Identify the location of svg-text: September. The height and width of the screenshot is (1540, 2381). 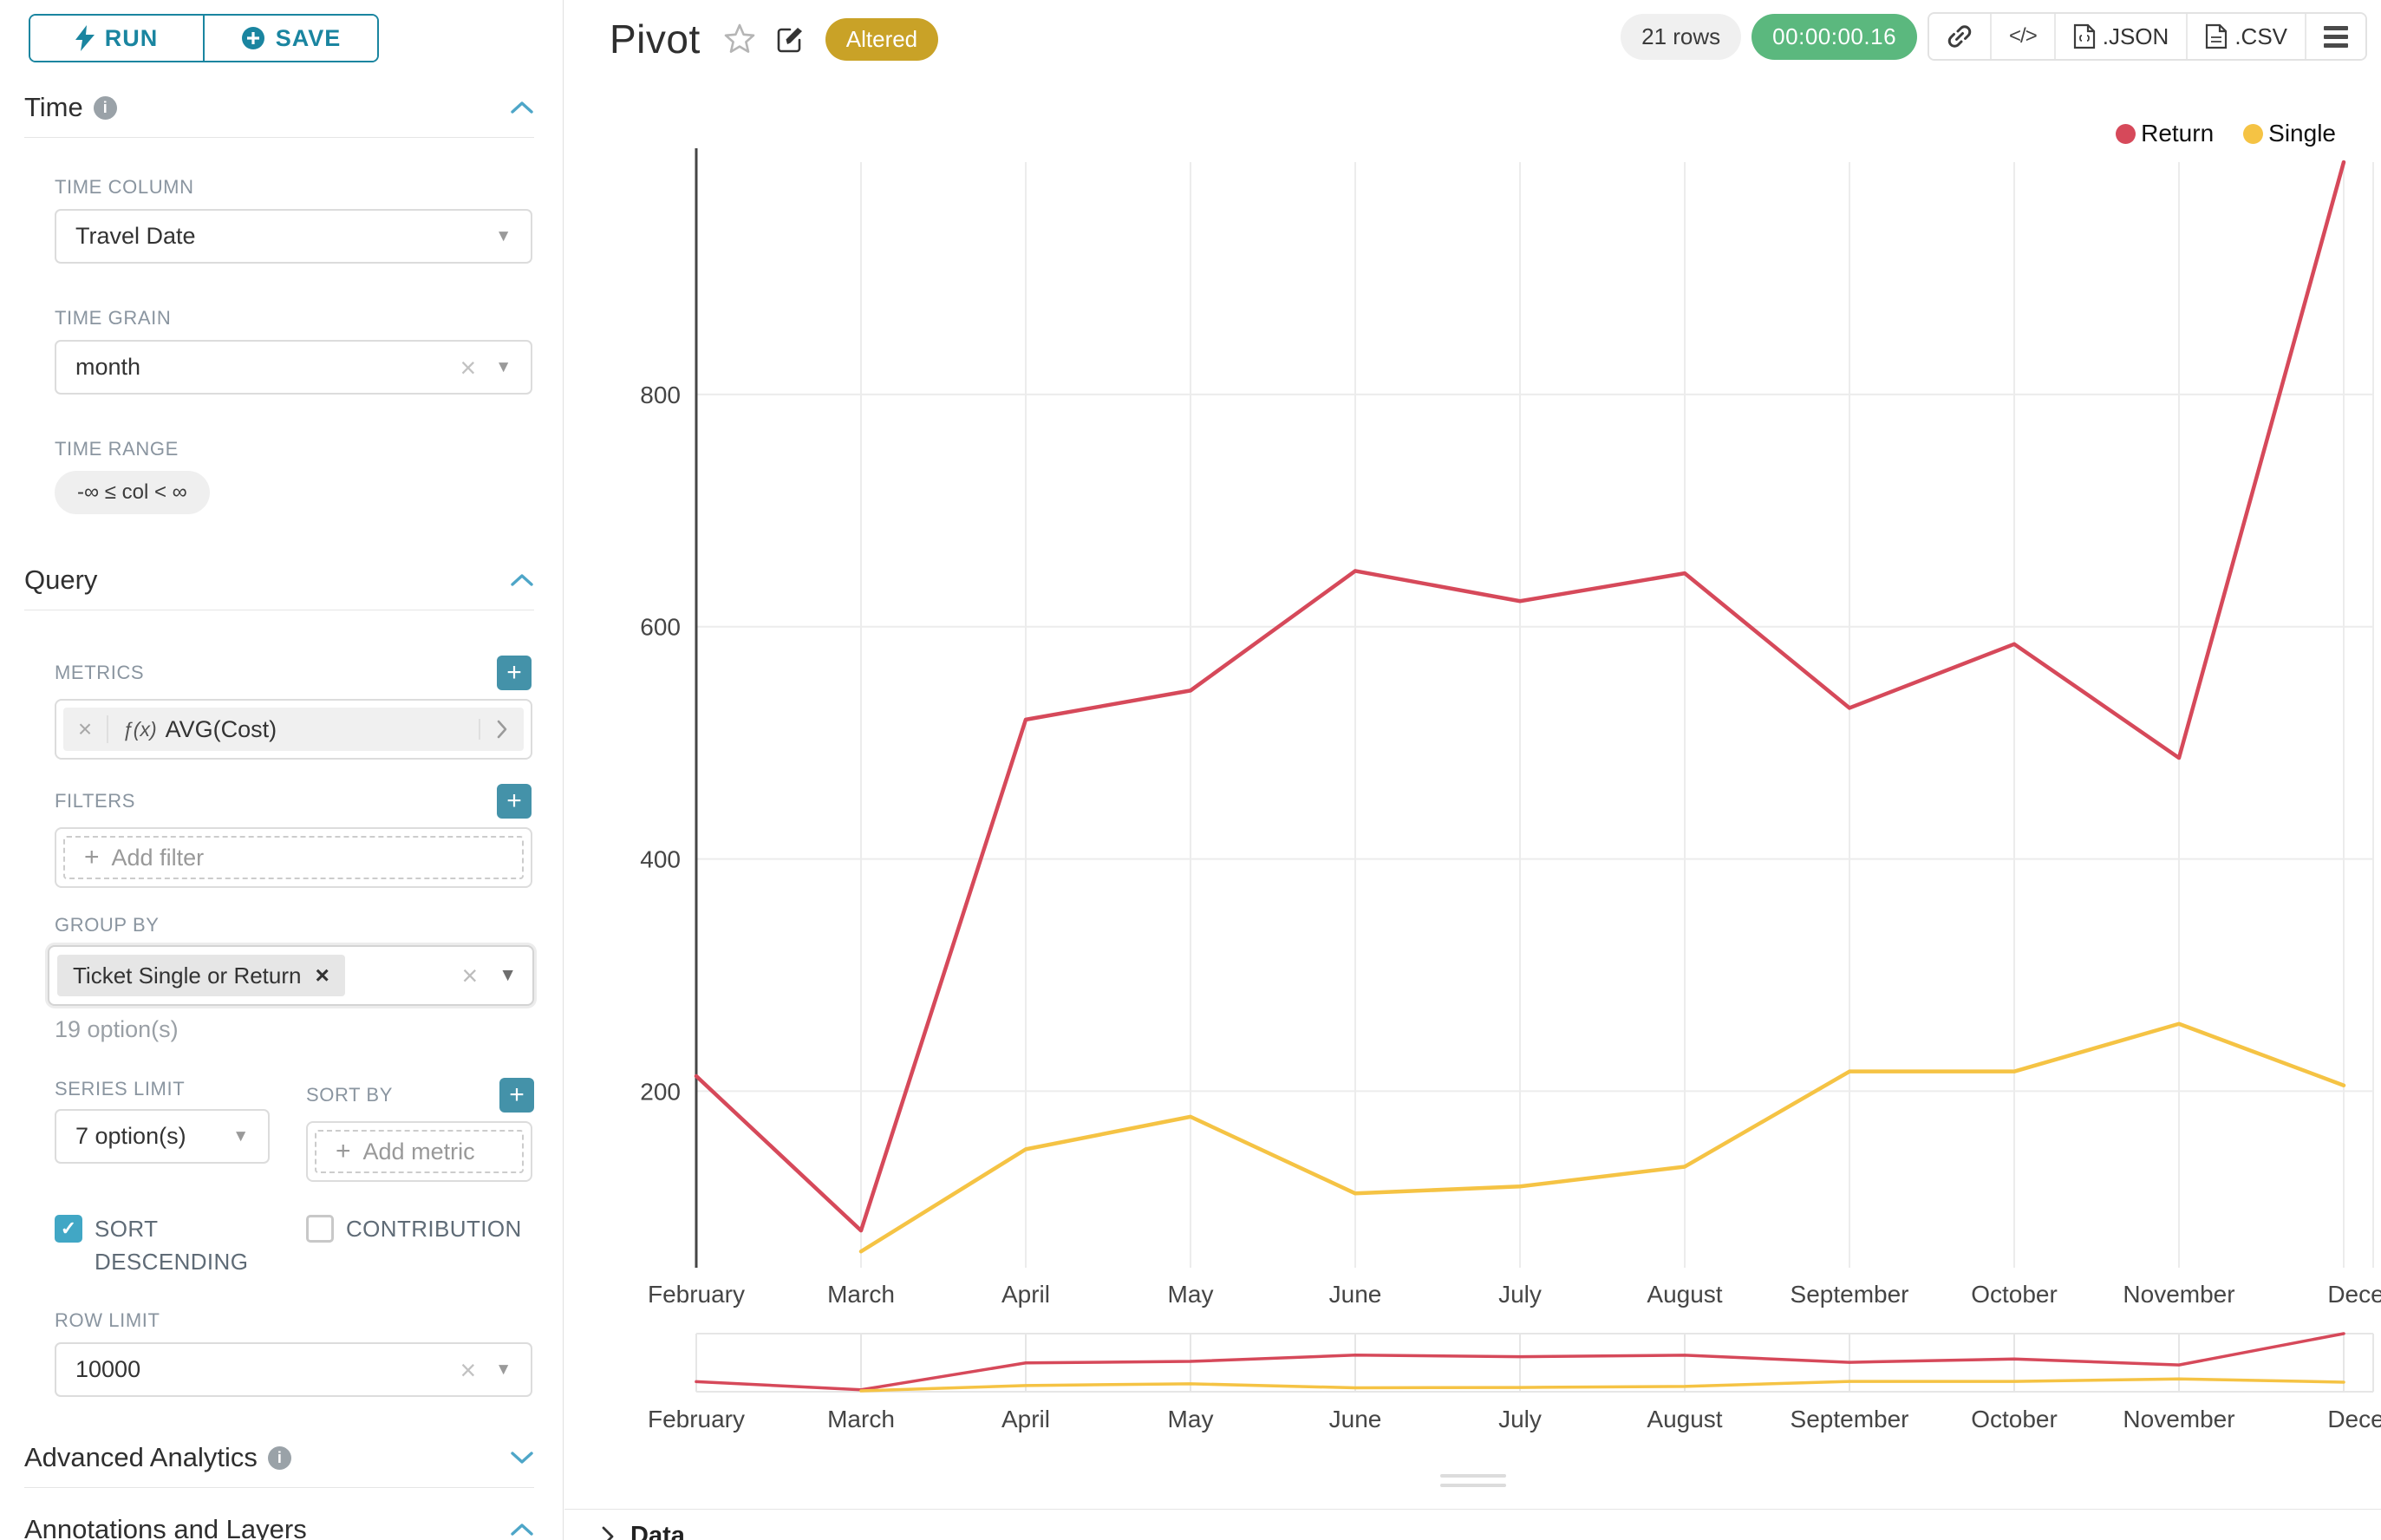
(1850, 1294).